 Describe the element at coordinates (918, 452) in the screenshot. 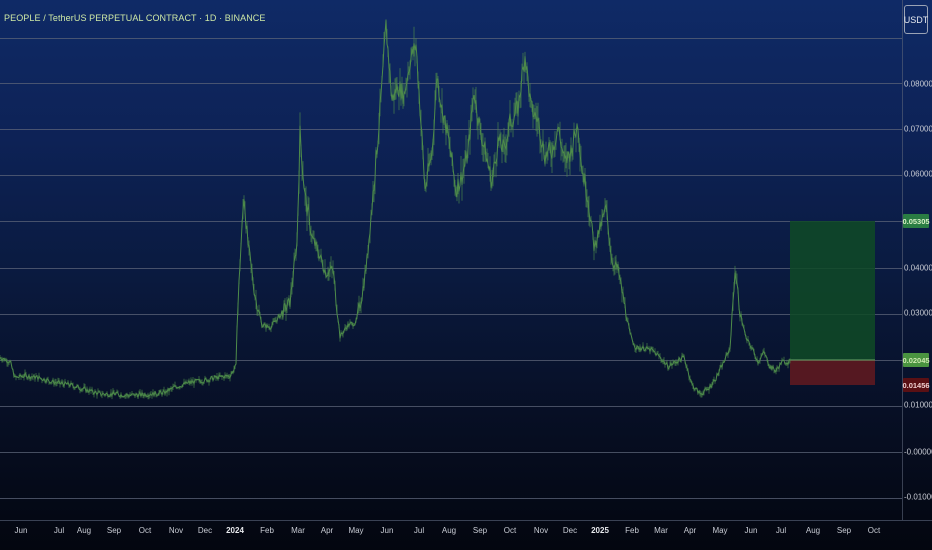

I see `price-axis-label: -0.00000` at that location.